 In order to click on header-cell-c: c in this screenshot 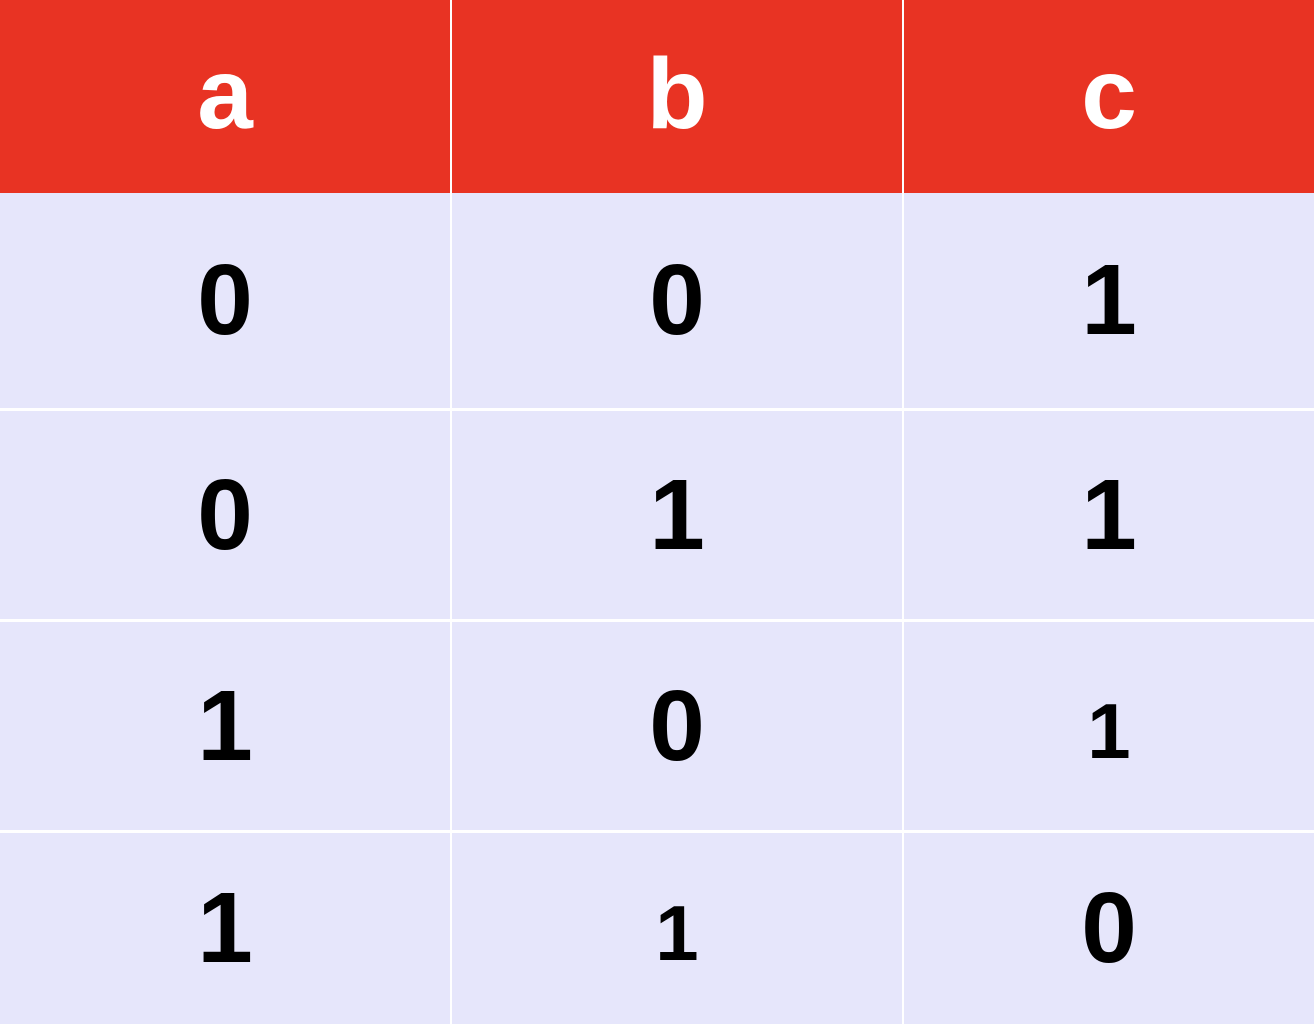, I will do `click(1108, 96)`.